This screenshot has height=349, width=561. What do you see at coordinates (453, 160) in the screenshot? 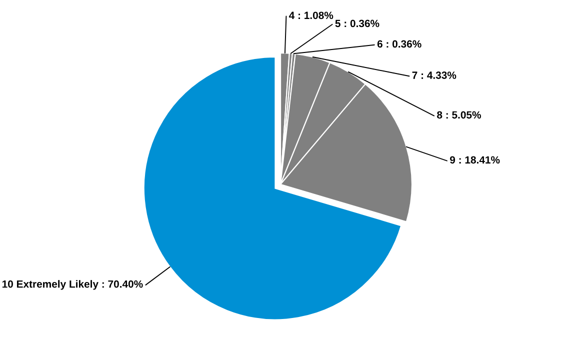
I see `slice-label: 9` at bounding box center [453, 160].